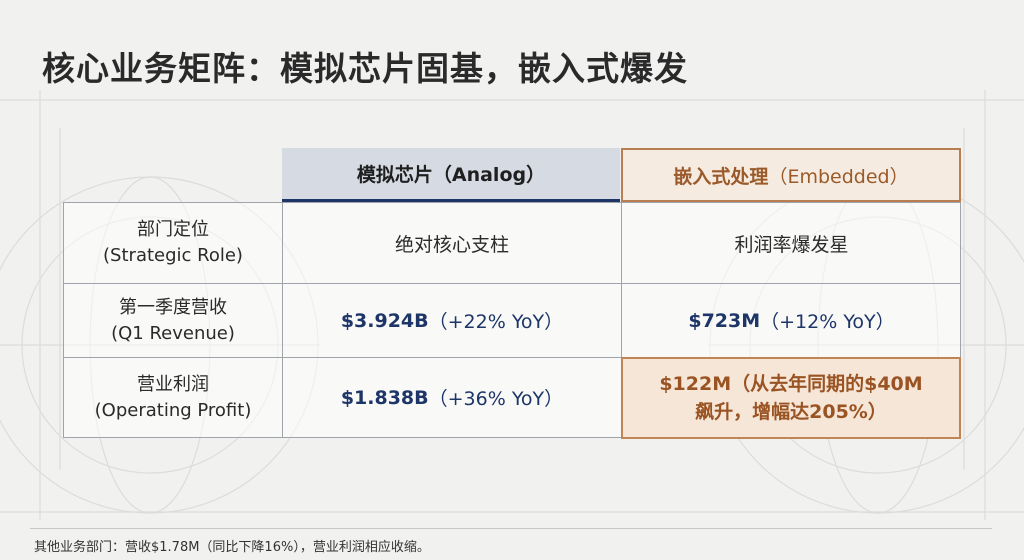 This screenshot has height=560, width=1024. Describe the element at coordinates (511, 528) in the screenshot. I see `footer-divider` at that location.